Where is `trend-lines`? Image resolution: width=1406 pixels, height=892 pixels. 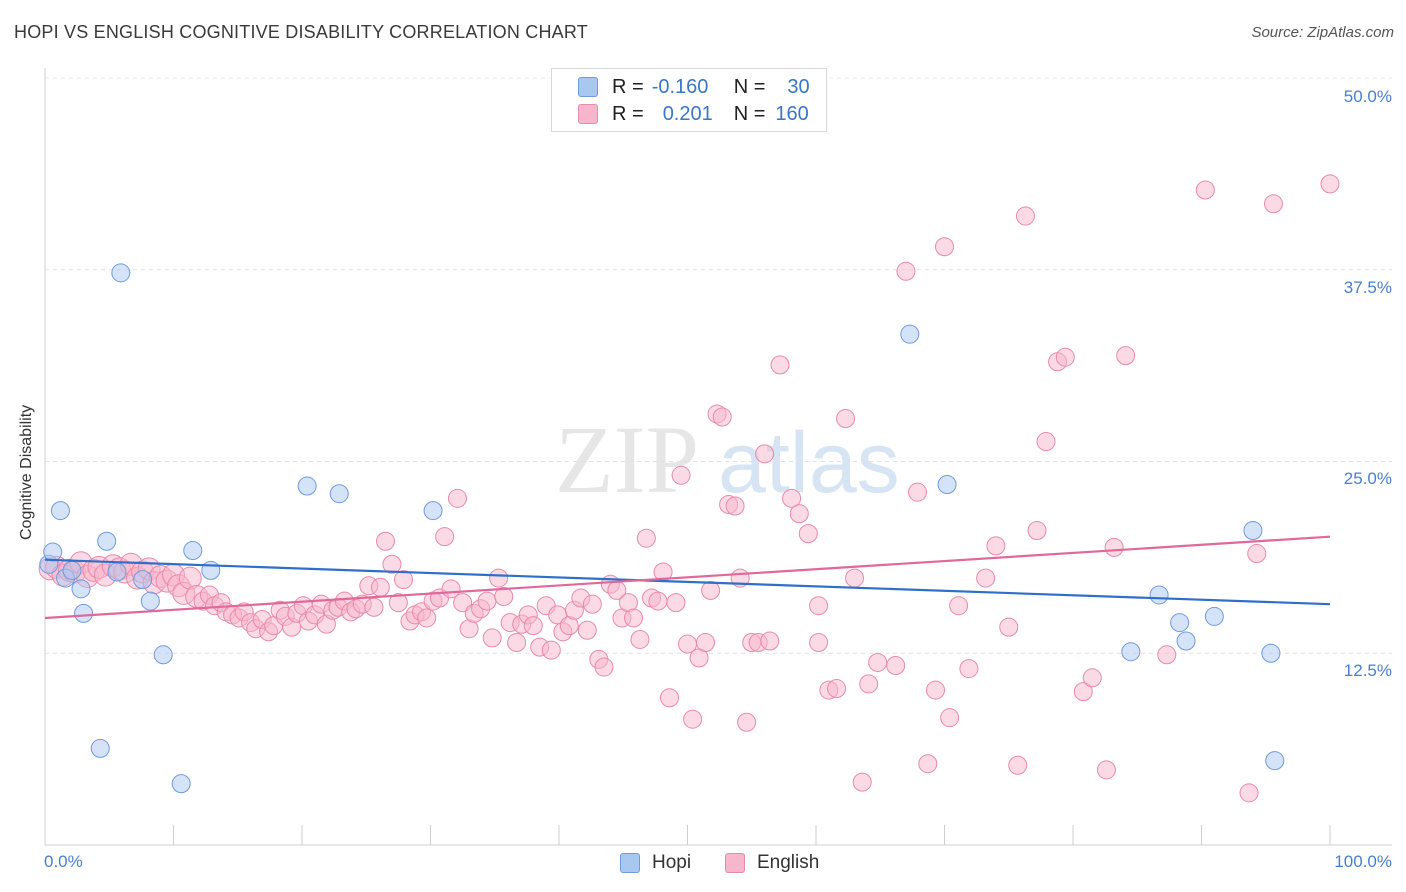
trend-lines is located at coordinates (687, 577).